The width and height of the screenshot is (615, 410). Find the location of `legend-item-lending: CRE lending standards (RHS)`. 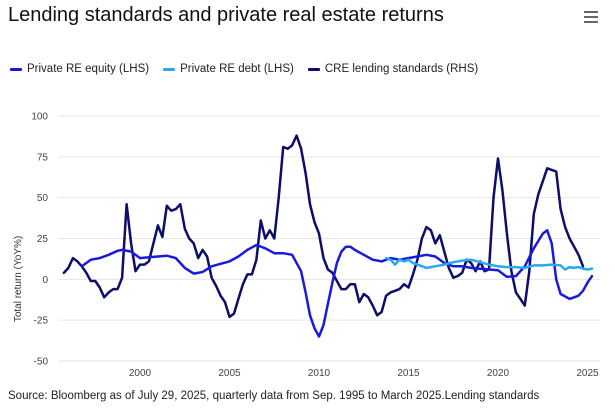

legend-item-lending: CRE lending standards (RHS) is located at coordinates (393, 69).